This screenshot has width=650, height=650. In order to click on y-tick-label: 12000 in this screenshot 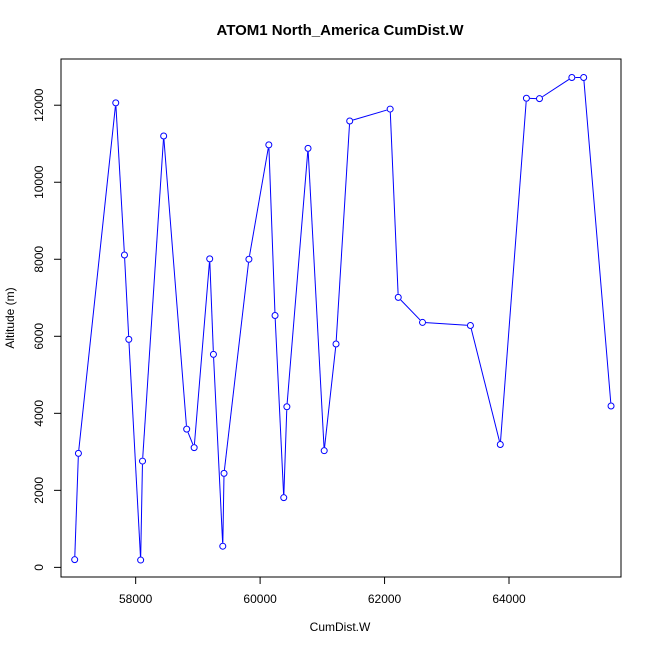, I will do `click(39, 105)`.